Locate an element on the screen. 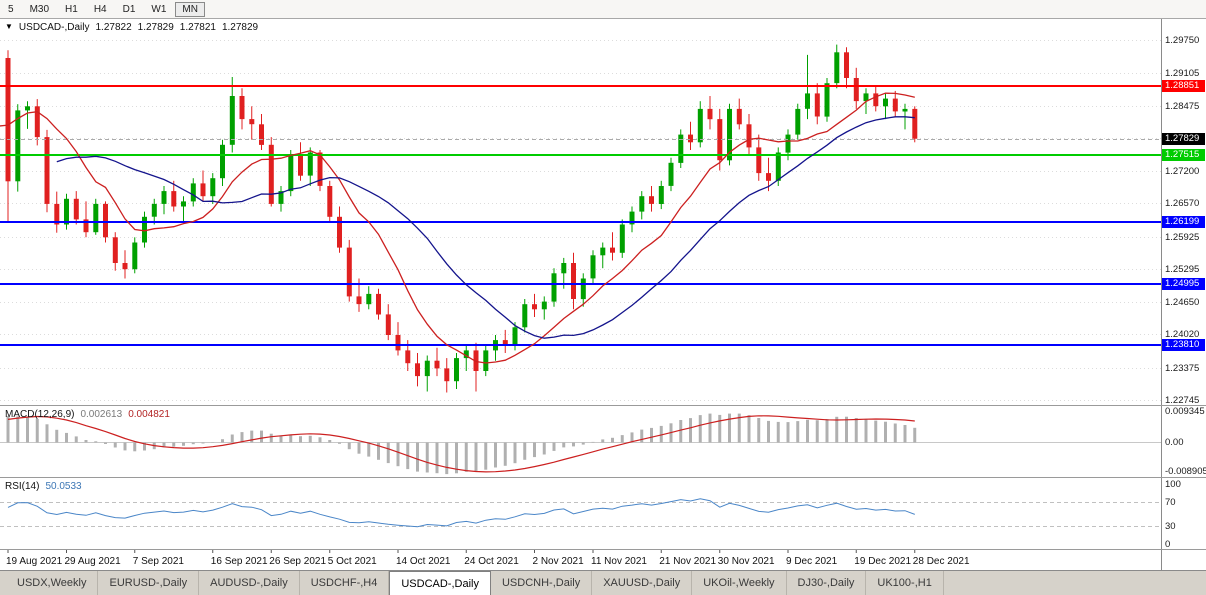 Image resolution: width=1206 pixels, height=595 pixels. date-axis-label: 30 Nov 2021 is located at coordinates (746, 561).